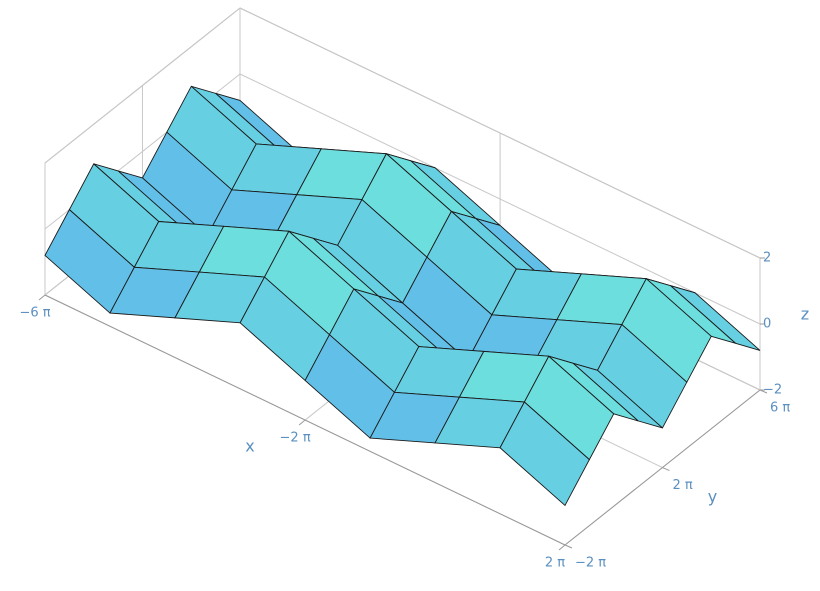 The height and width of the screenshot is (591, 820). I want to click on z-axis-label: z, so click(805, 314).